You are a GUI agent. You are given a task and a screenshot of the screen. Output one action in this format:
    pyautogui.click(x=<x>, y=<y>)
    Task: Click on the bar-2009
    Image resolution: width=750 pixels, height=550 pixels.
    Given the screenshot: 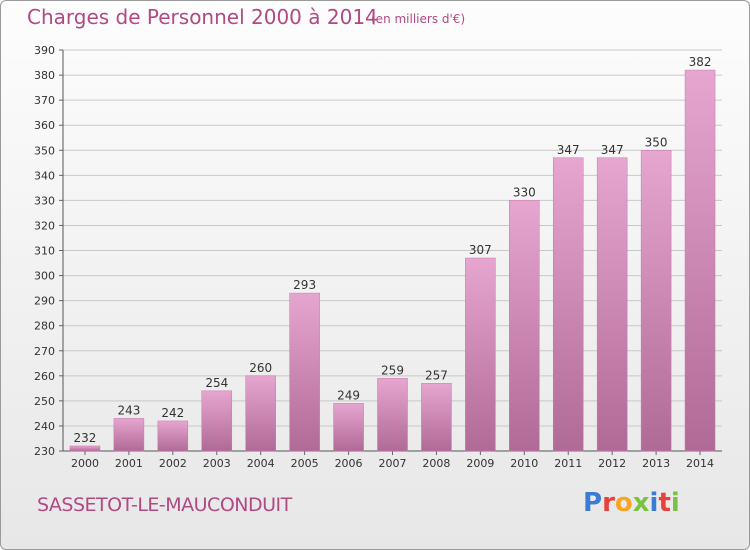 What is the action you would take?
    pyautogui.click(x=480, y=354)
    